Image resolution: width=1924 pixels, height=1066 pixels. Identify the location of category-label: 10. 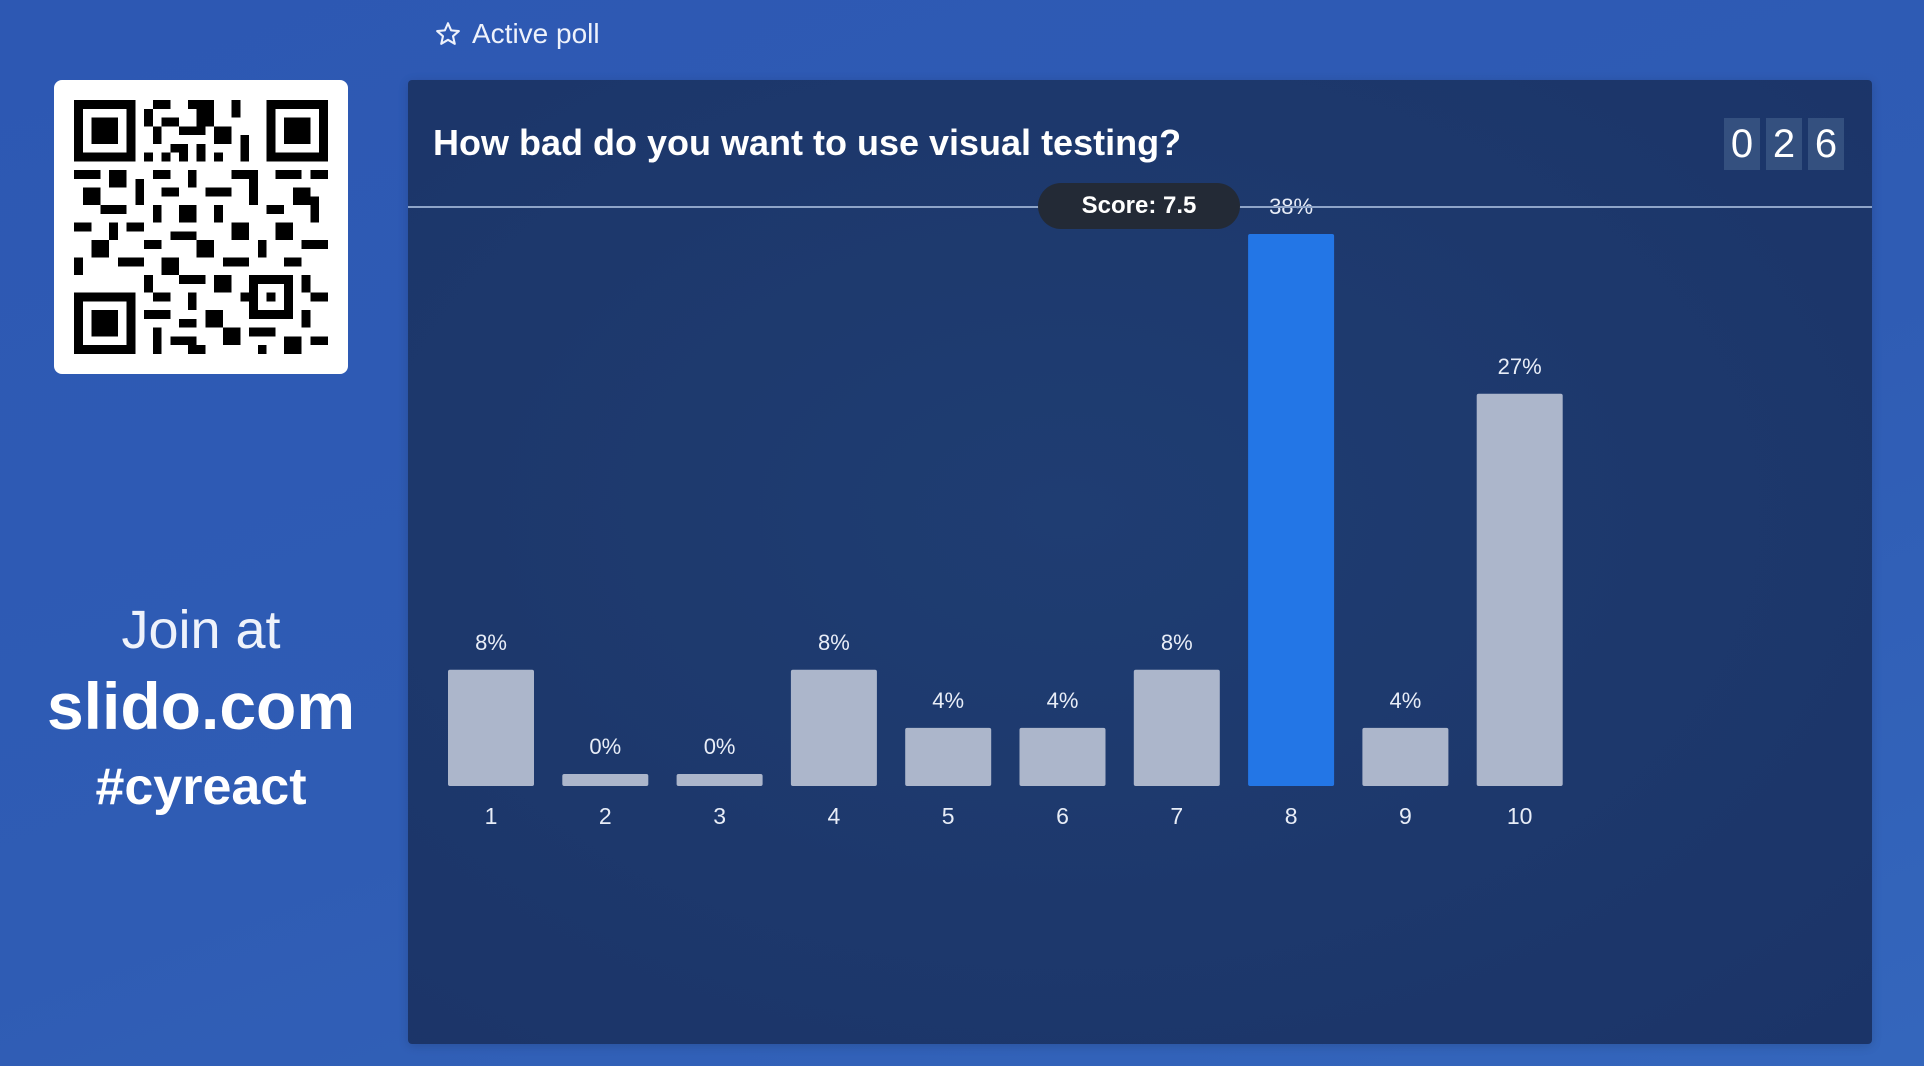
(1520, 816).